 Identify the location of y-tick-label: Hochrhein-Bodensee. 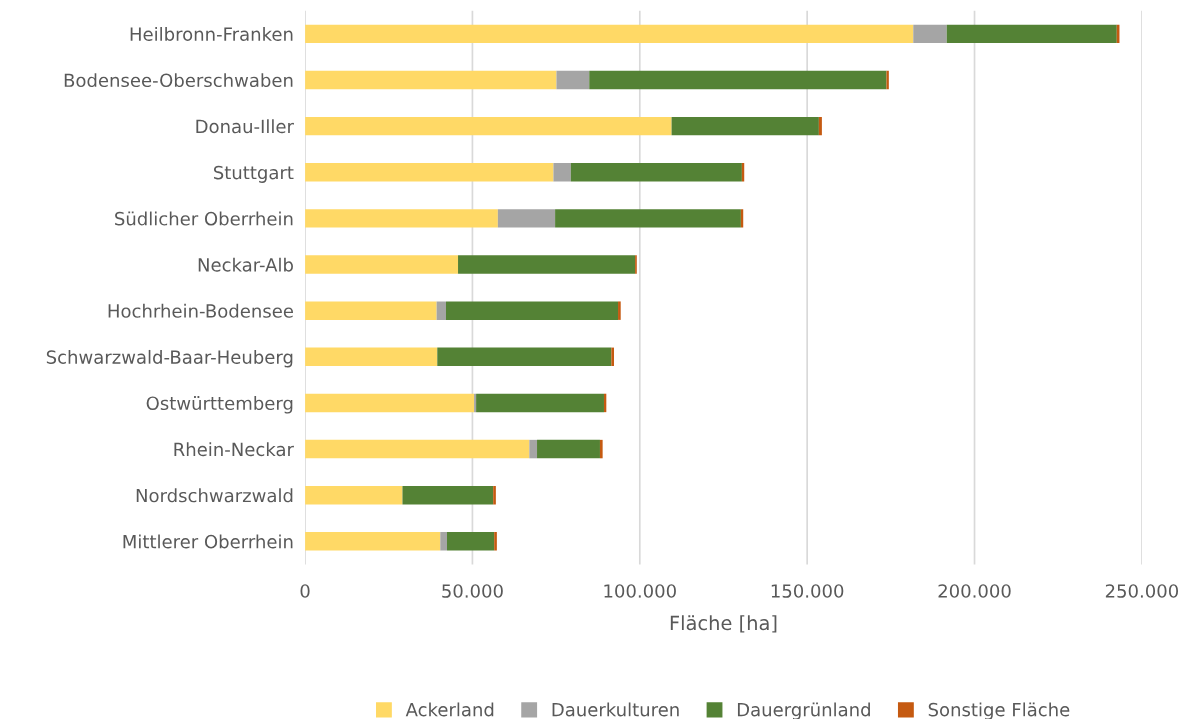
(200, 310).